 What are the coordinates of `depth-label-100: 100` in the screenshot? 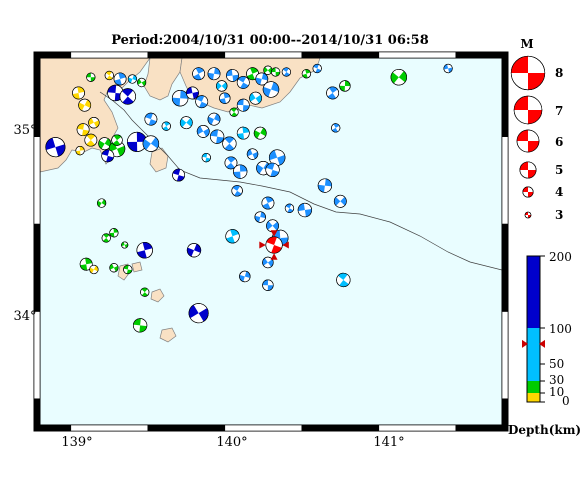 It's located at (560, 329).